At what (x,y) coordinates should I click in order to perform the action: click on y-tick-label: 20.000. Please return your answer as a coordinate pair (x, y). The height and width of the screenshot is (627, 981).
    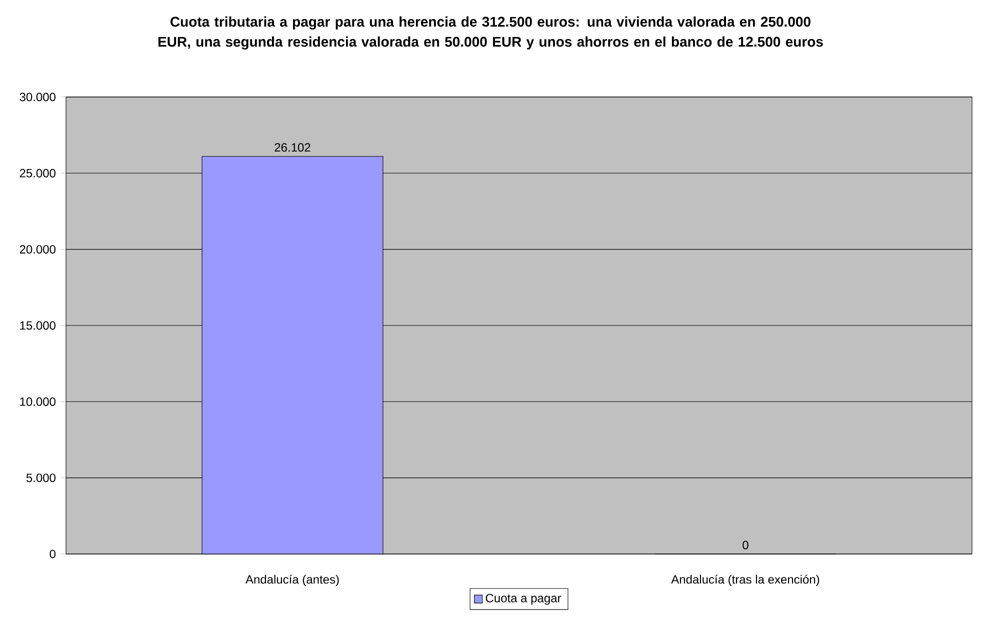
    Looking at the image, I should click on (38, 249).